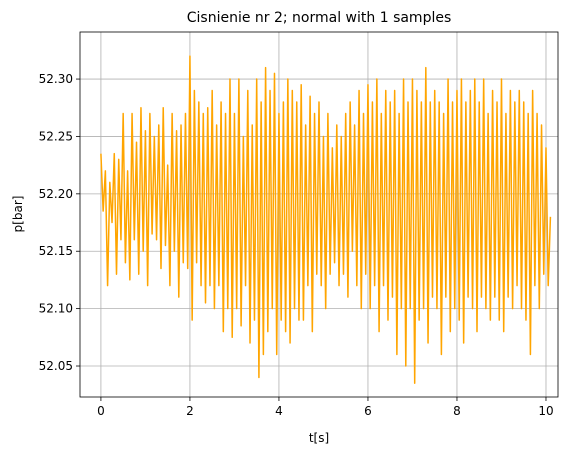  I want to click on x-tick-label: 8, so click(457, 411).